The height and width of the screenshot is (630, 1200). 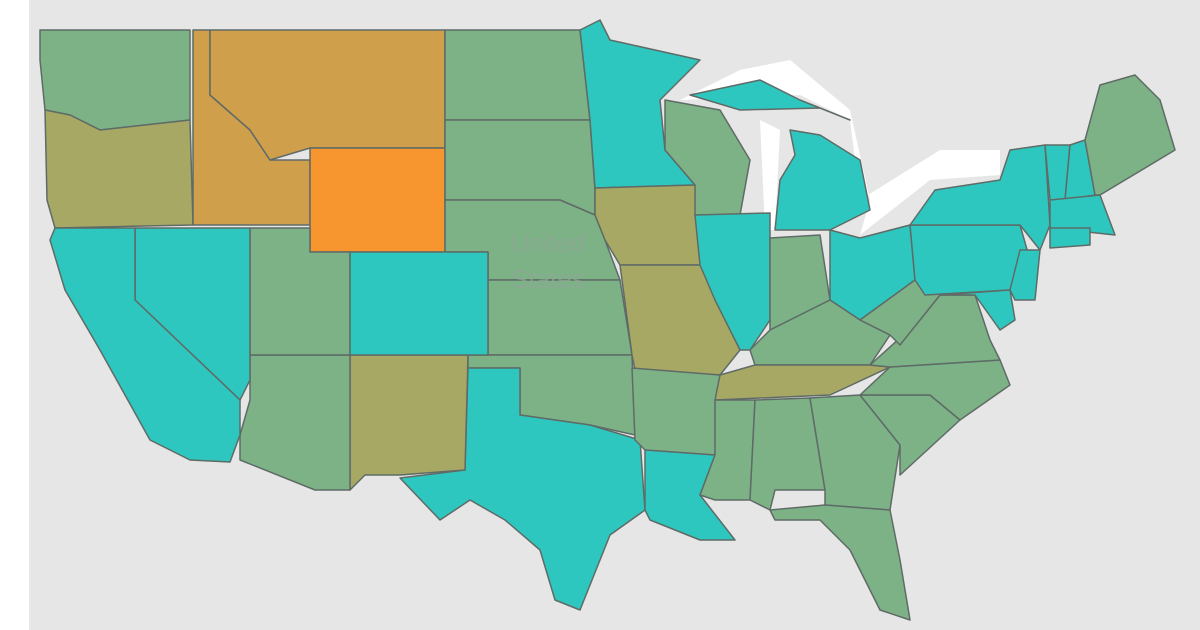 What do you see at coordinates (419, 303) in the screenshot?
I see `state-co` at bounding box center [419, 303].